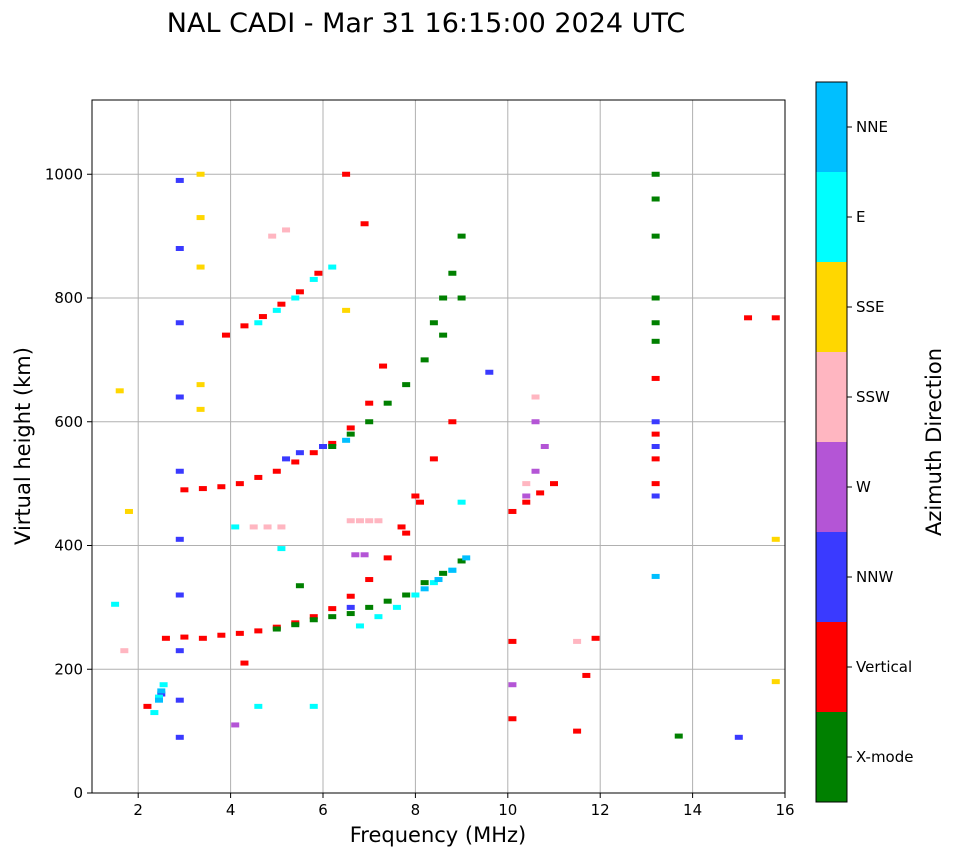 The image size is (958, 857). I want to click on colorbar-tick-label: SSE, so click(870, 307).